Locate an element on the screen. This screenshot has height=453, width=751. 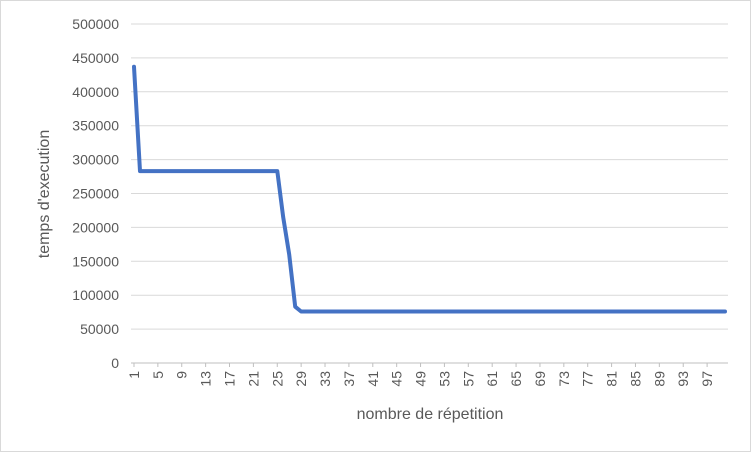
x-tick-label: 41 is located at coordinates (373, 379).